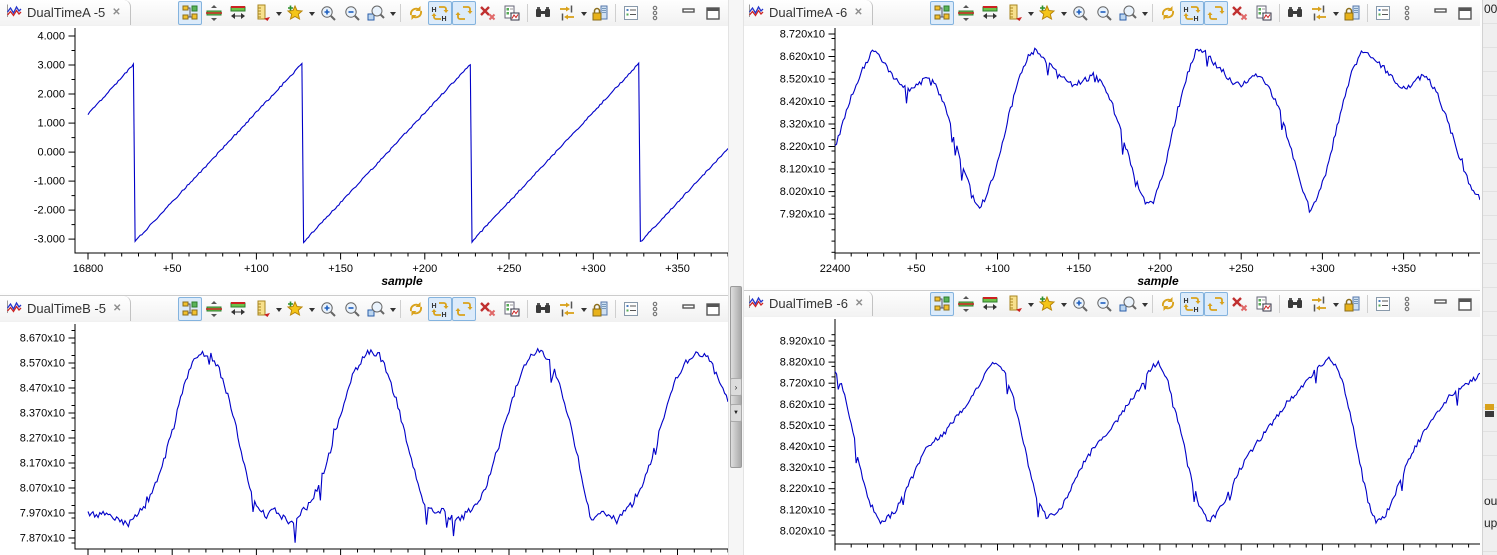 The image size is (1497, 555). I want to click on vertical-splitter: › ▼, so click(736, 277).